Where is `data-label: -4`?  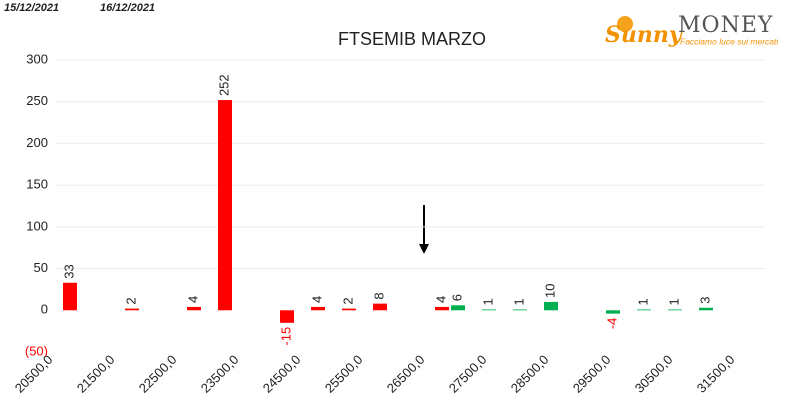 data-label: -4 is located at coordinates (611, 324).